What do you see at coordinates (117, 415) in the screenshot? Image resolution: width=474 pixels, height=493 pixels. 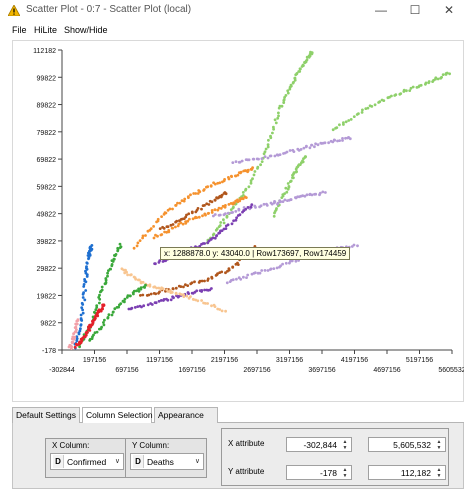 I see `tab-column-selection: Column Selection` at bounding box center [117, 415].